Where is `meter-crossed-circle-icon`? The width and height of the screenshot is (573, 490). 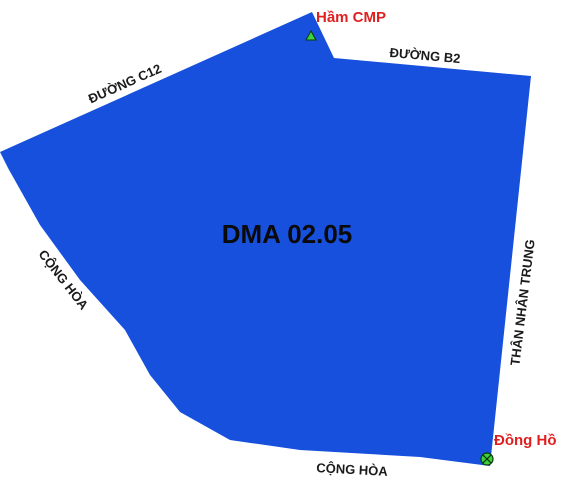
meter-crossed-circle-icon is located at coordinates (487, 459).